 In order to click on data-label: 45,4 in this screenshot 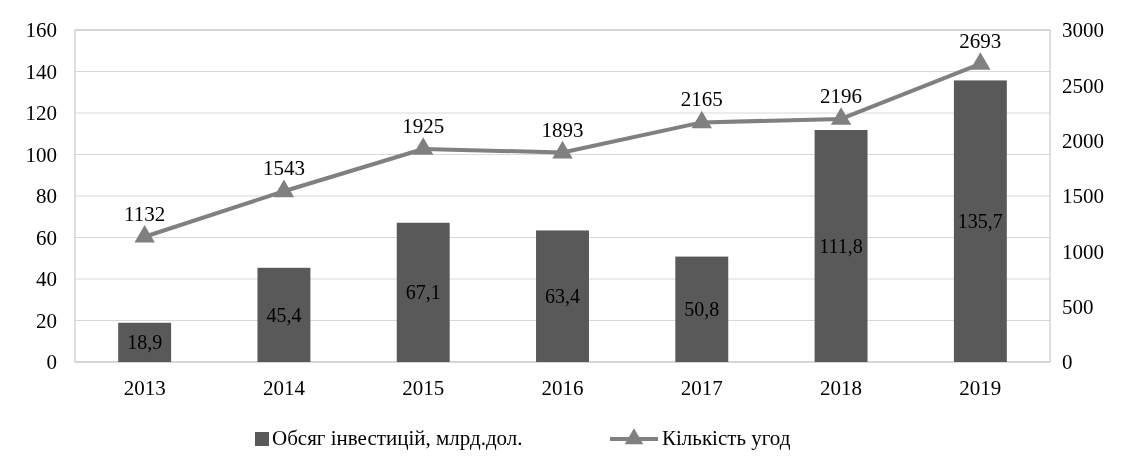, I will do `click(284, 314)`.